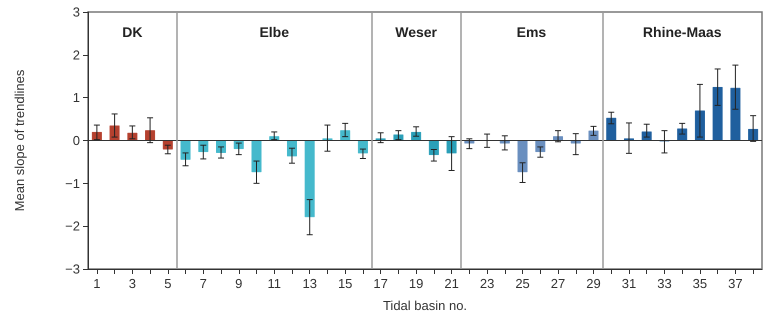  I want to click on x-tick-label: 31, so click(629, 283).